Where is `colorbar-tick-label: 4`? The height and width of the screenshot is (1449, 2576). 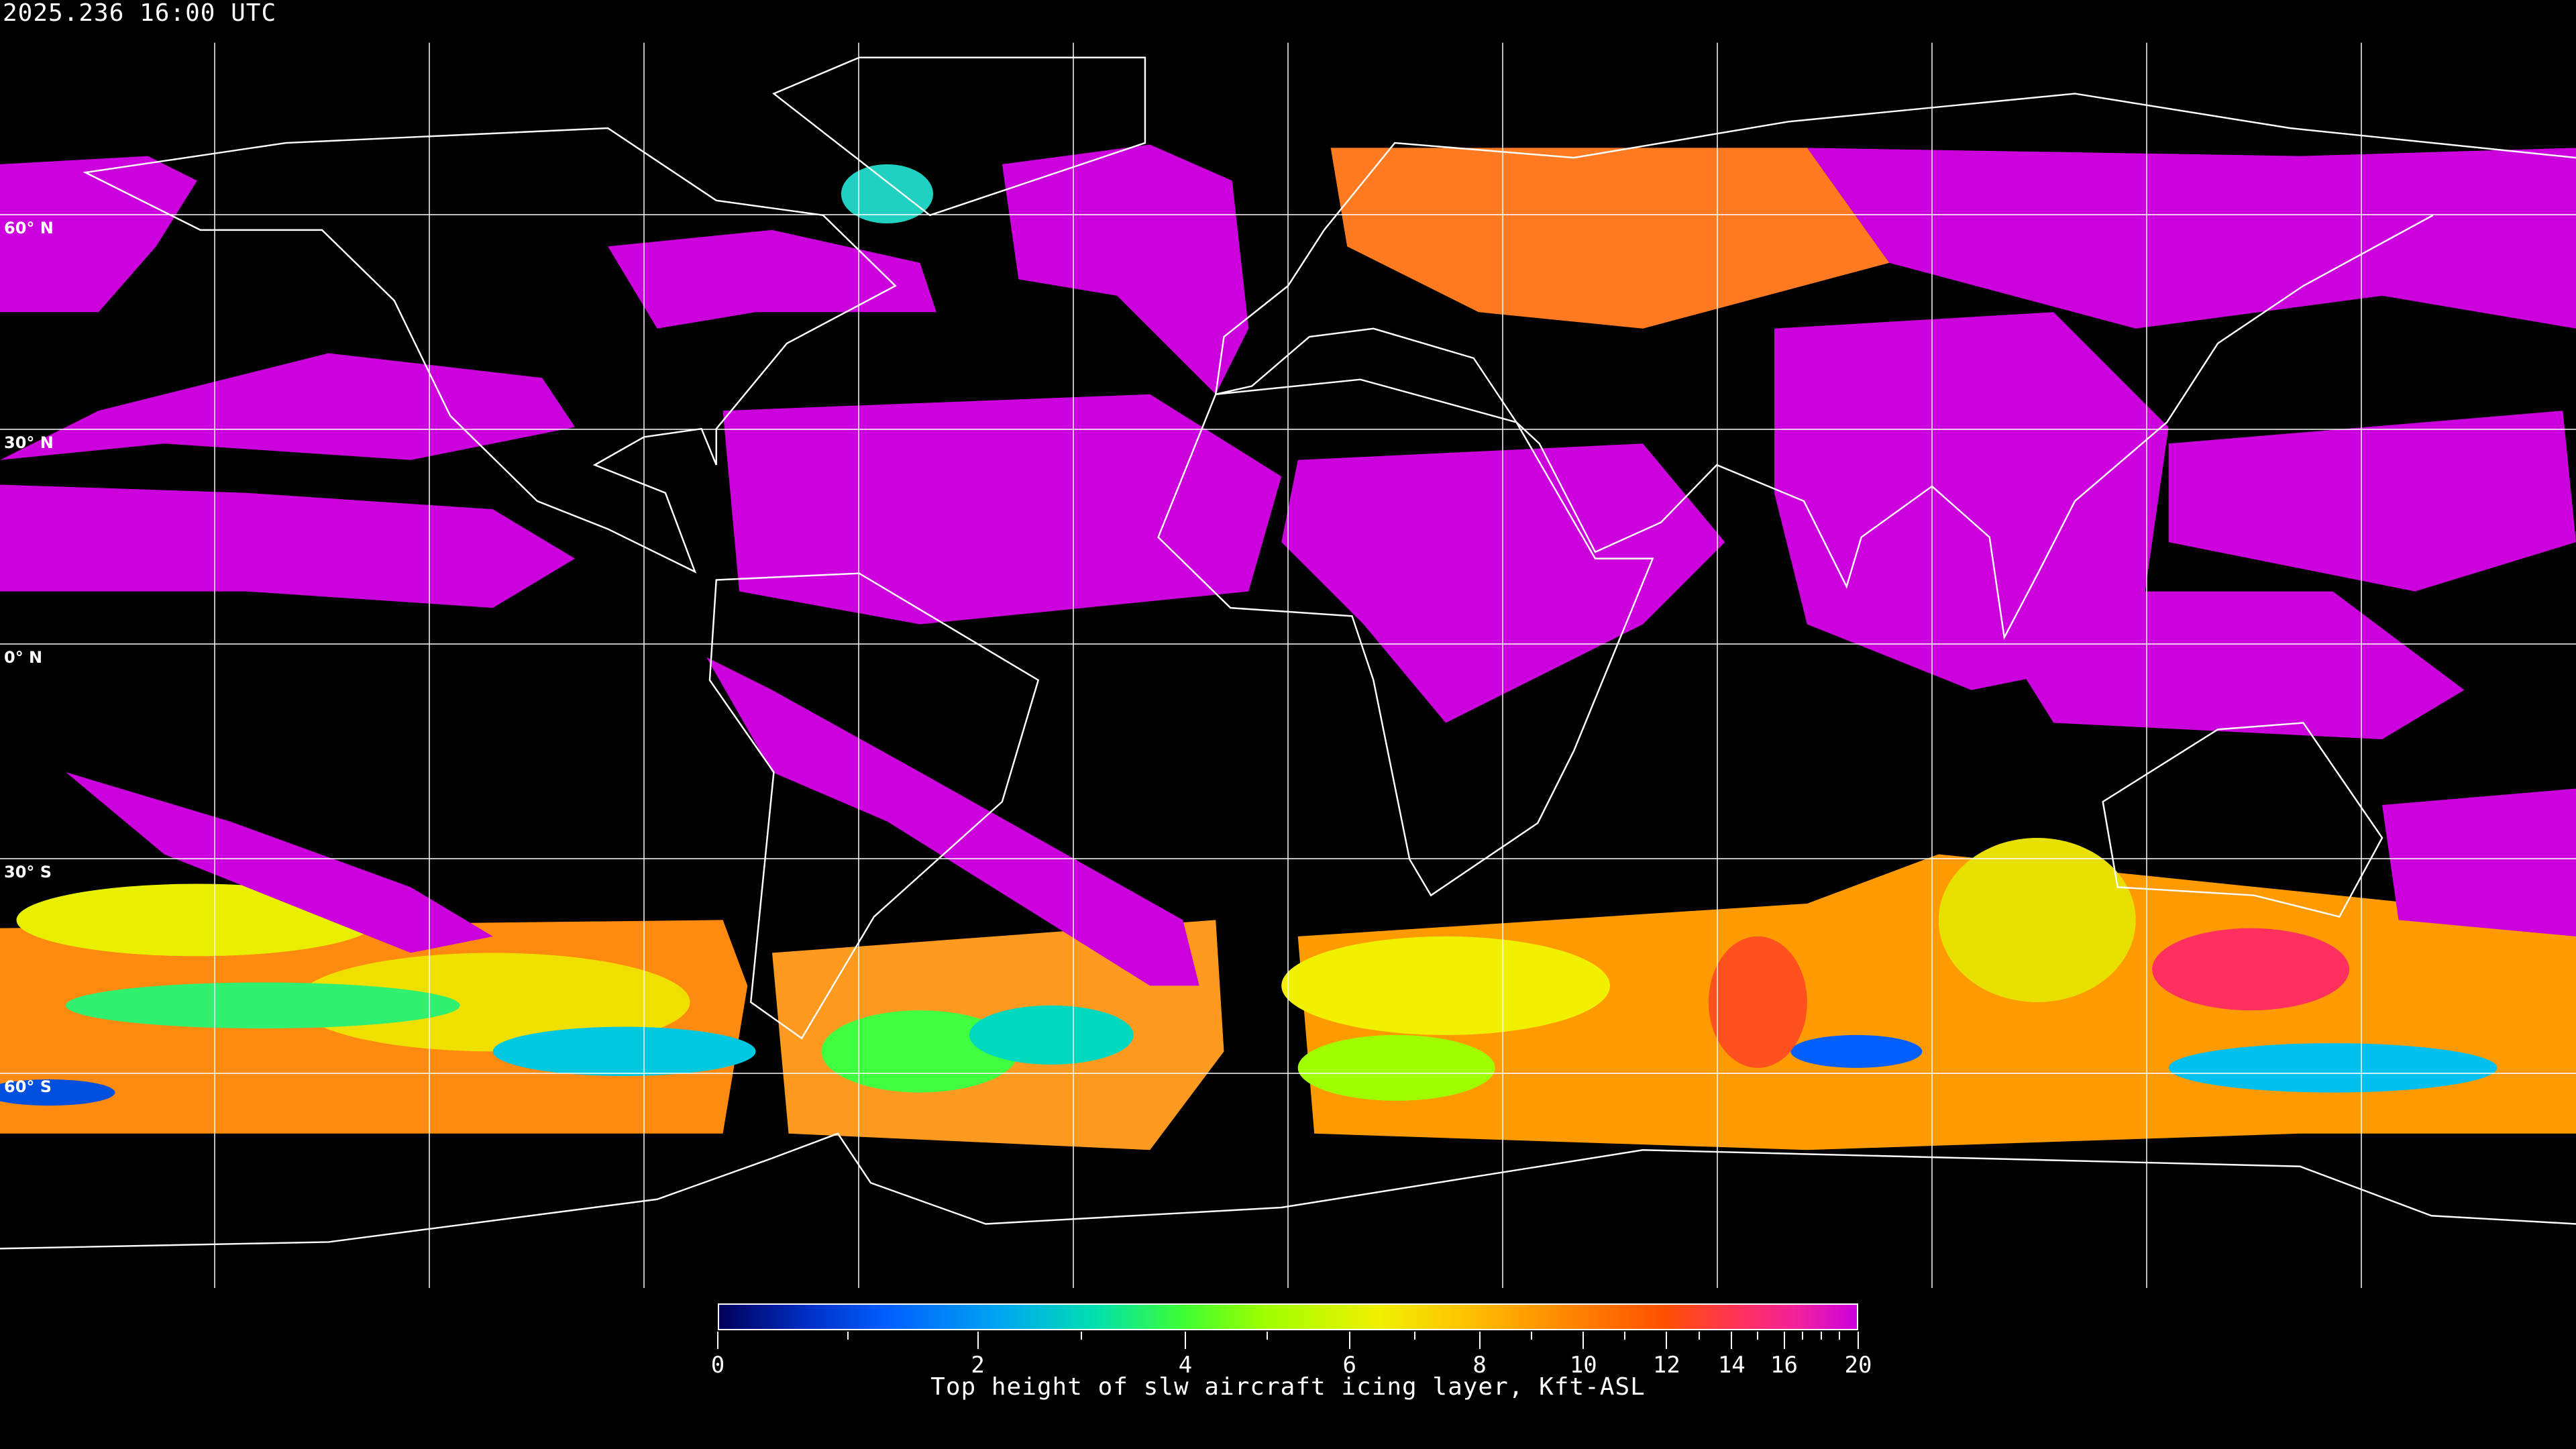 colorbar-tick-label: 4 is located at coordinates (1185, 1365).